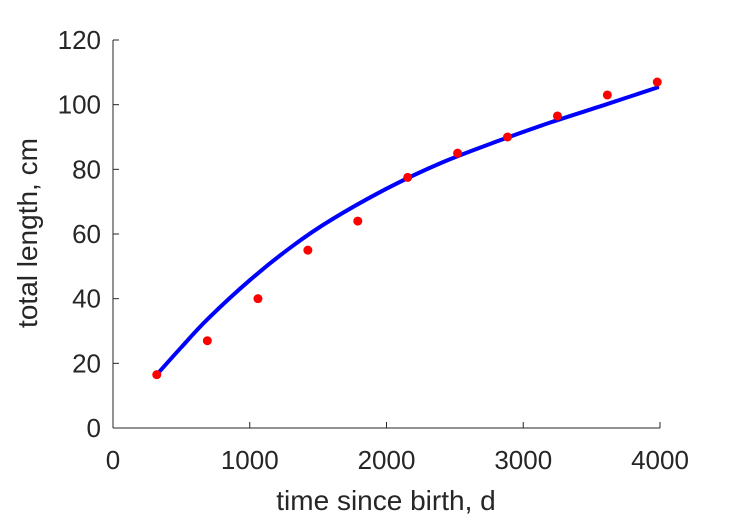 The width and height of the screenshot is (729, 521). What do you see at coordinates (79, 40) in the screenshot?
I see `y-tick-label: 120` at bounding box center [79, 40].